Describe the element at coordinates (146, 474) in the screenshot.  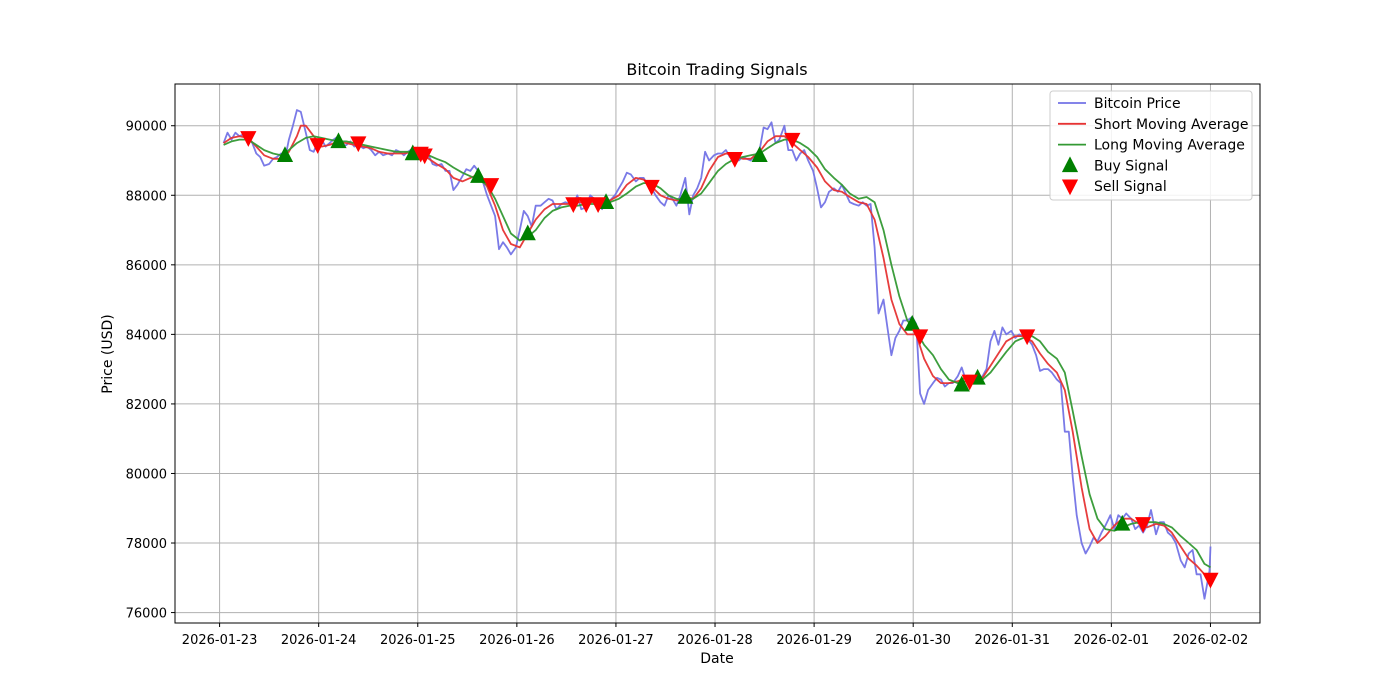
I see `y-tick-label: 80000` at that location.